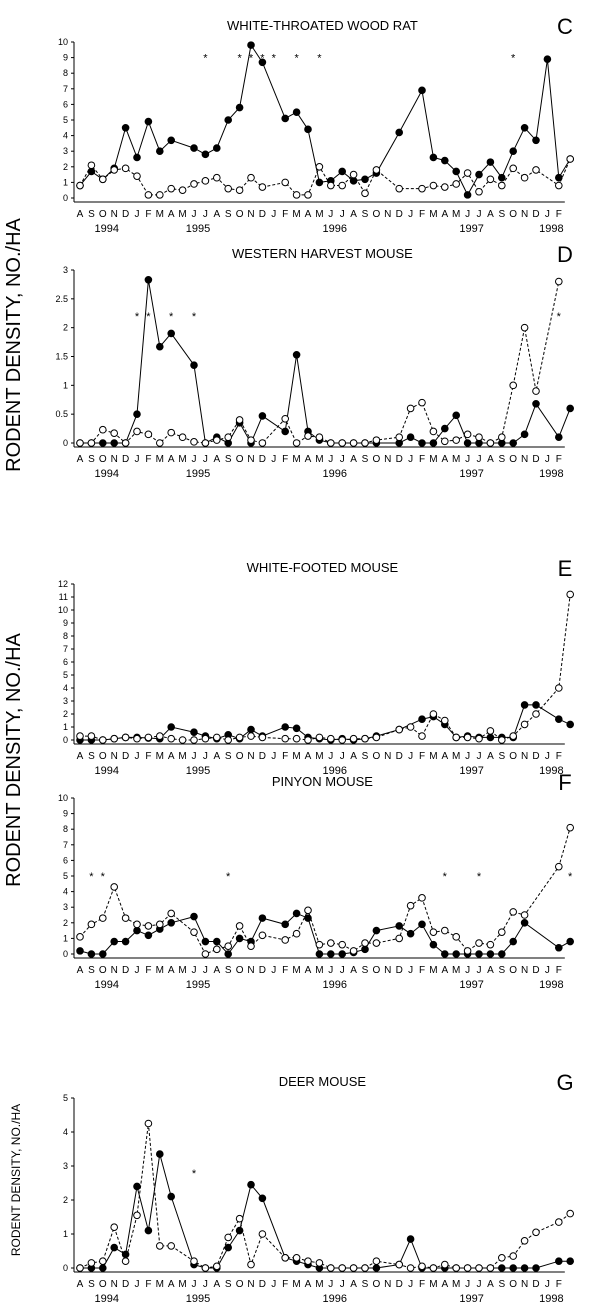 This screenshot has width=589, height=1310. I want to click on y-tick-label: 3, so click(65, 701).